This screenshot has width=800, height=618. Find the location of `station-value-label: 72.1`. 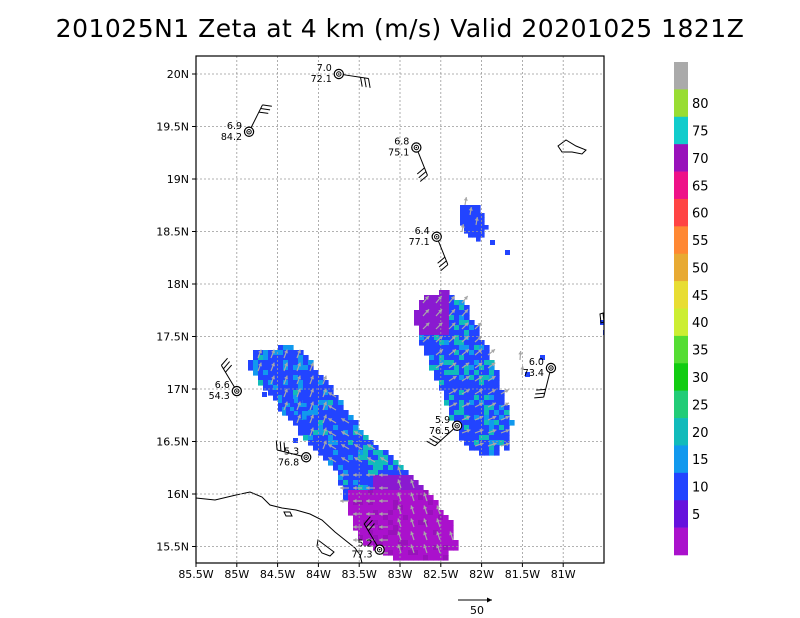

station-value-label: 72.1 is located at coordinates (321, 79).